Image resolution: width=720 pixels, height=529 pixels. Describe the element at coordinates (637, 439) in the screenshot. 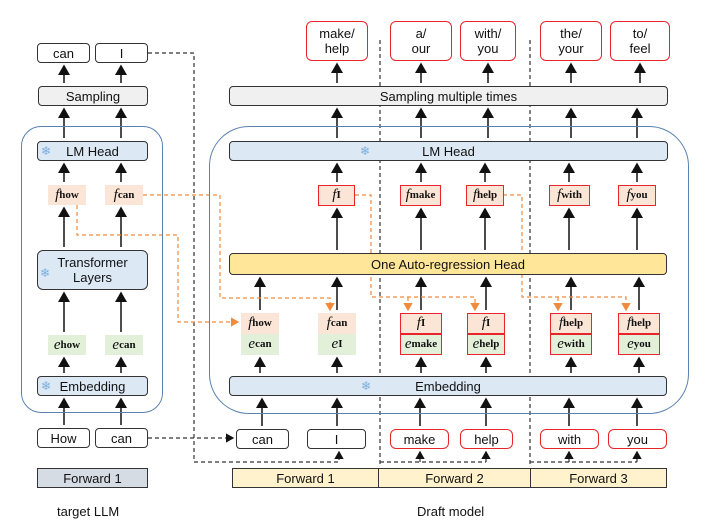

I see `draft-input-token: you` at that location.